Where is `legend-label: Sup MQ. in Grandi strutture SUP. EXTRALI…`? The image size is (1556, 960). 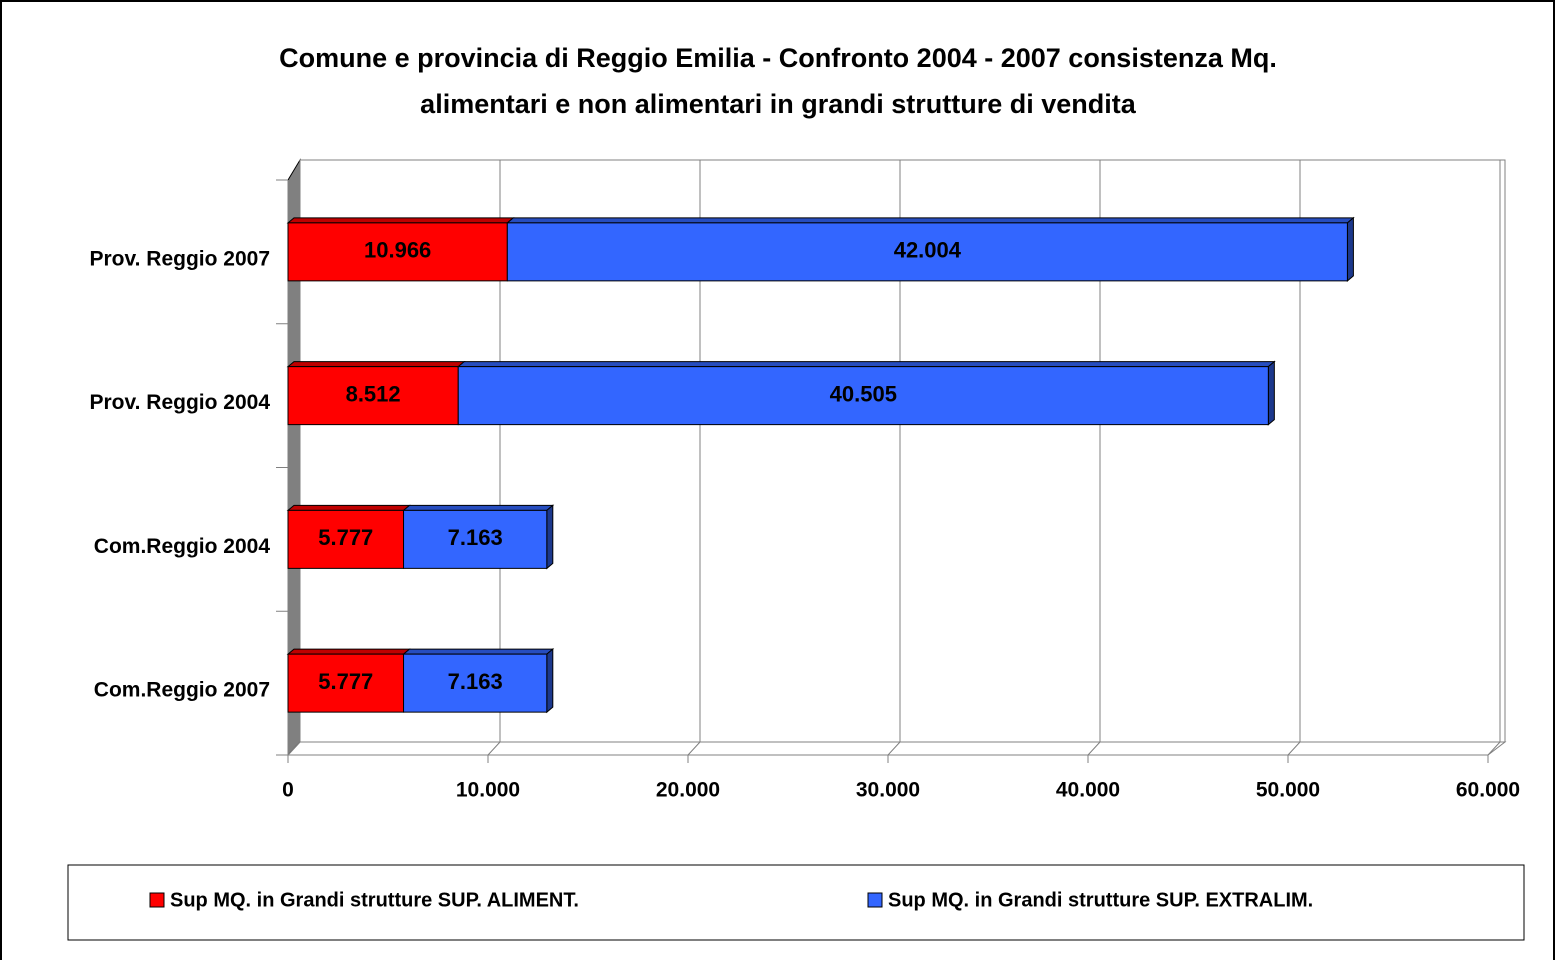
legend-label: Sup MQ. in Grandi strutture SUP. EXTRALI… is located at coordinates (1100, 900).